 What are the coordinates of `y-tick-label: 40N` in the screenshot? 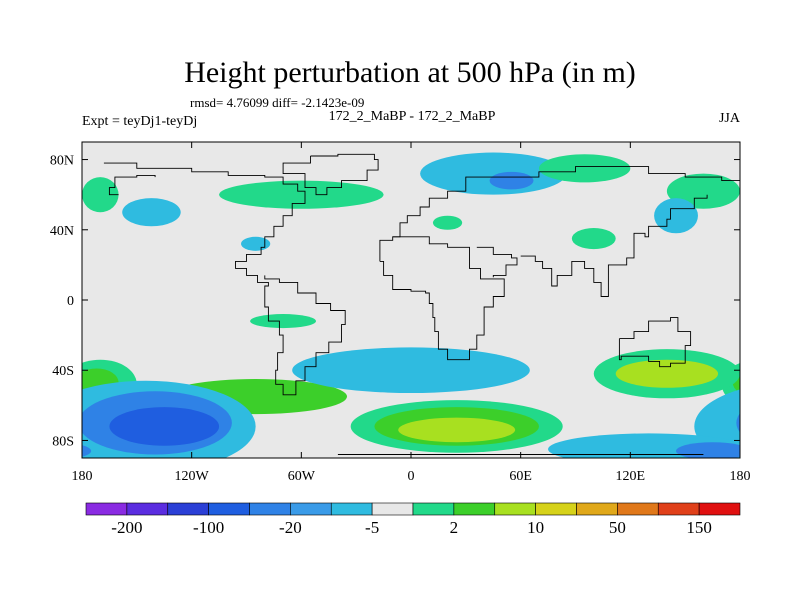 It's located at (62, 231).